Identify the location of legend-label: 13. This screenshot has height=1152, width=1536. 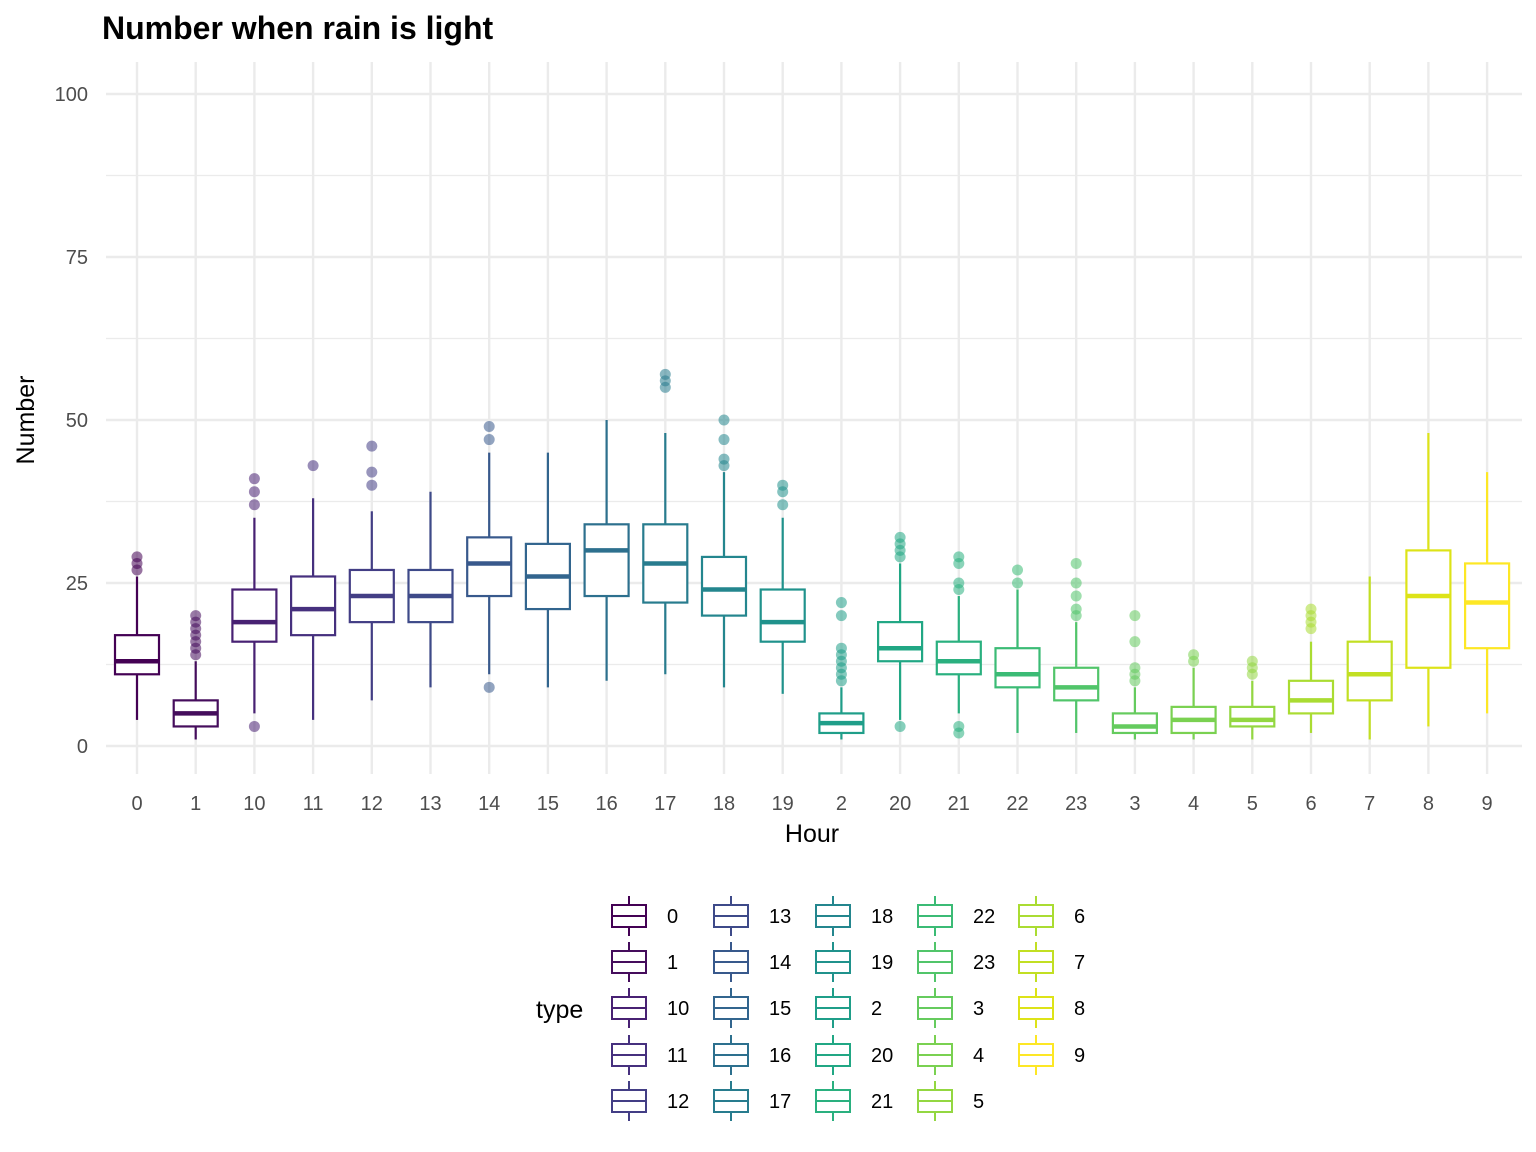
(780, 917).